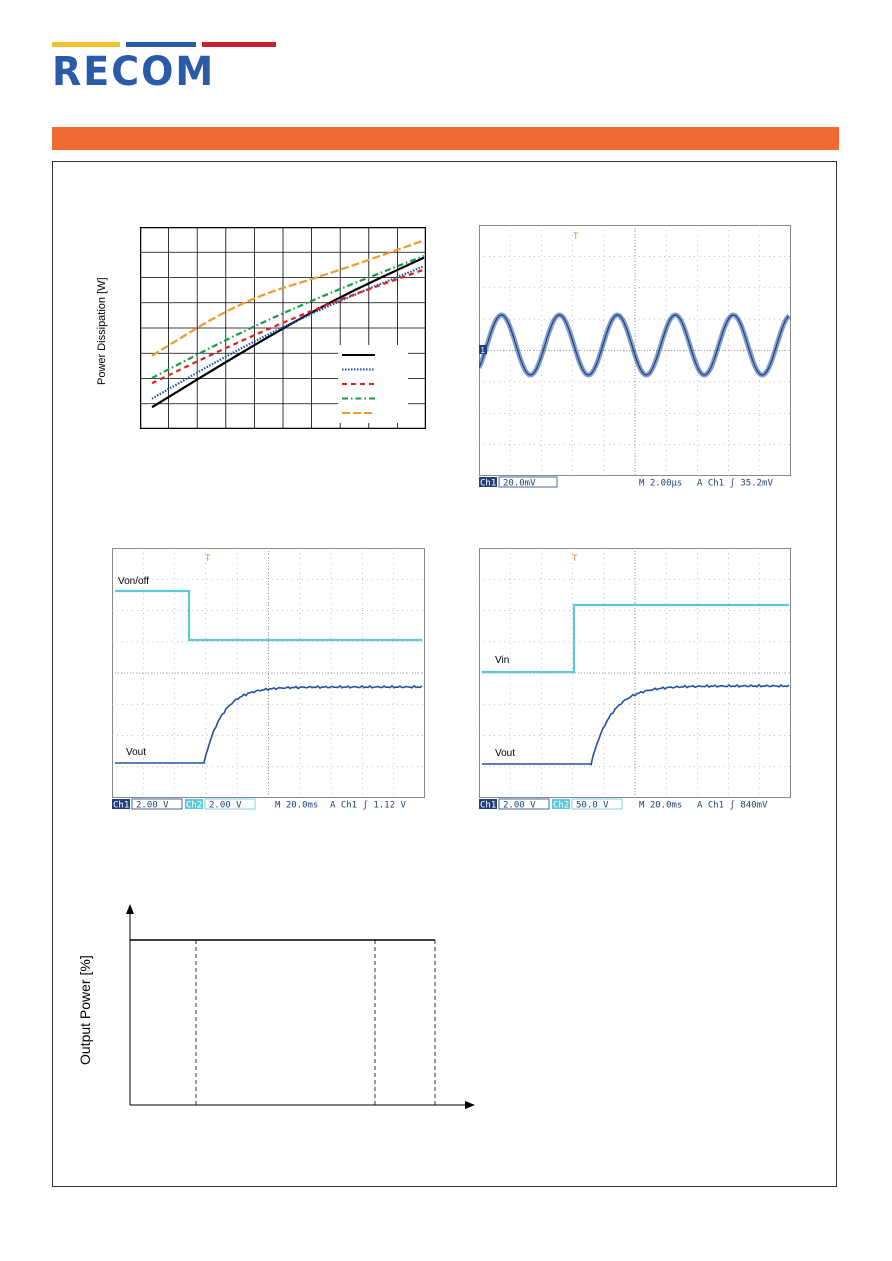 The width and height of the screenshot is (892, 1261). I want to click on power-dissipation-ylabel: Power Dissipation [W], so click(102, 331).